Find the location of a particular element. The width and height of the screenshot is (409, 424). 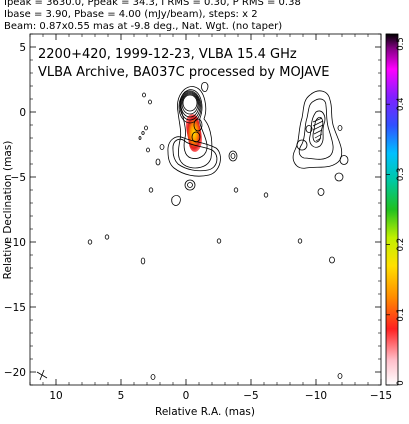

colorbar is located at coordinates (392, 209).